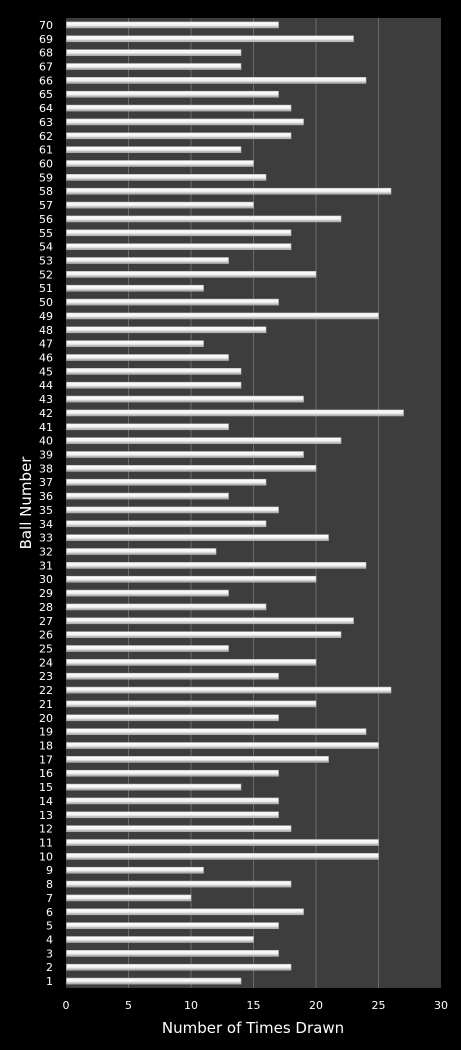 This screenshot has height=1050, width=461. What do you see at coordinates (46, 482) in the screenshot?
I see `y-tick-label: 37` at bounding box center [46, 482].